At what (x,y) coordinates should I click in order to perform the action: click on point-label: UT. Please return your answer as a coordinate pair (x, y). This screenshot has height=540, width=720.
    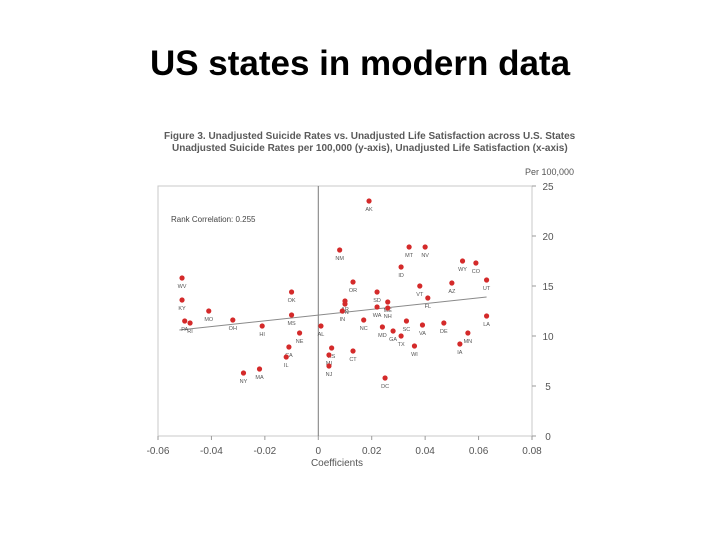
    Looking at the image, I should click on (487, 289).